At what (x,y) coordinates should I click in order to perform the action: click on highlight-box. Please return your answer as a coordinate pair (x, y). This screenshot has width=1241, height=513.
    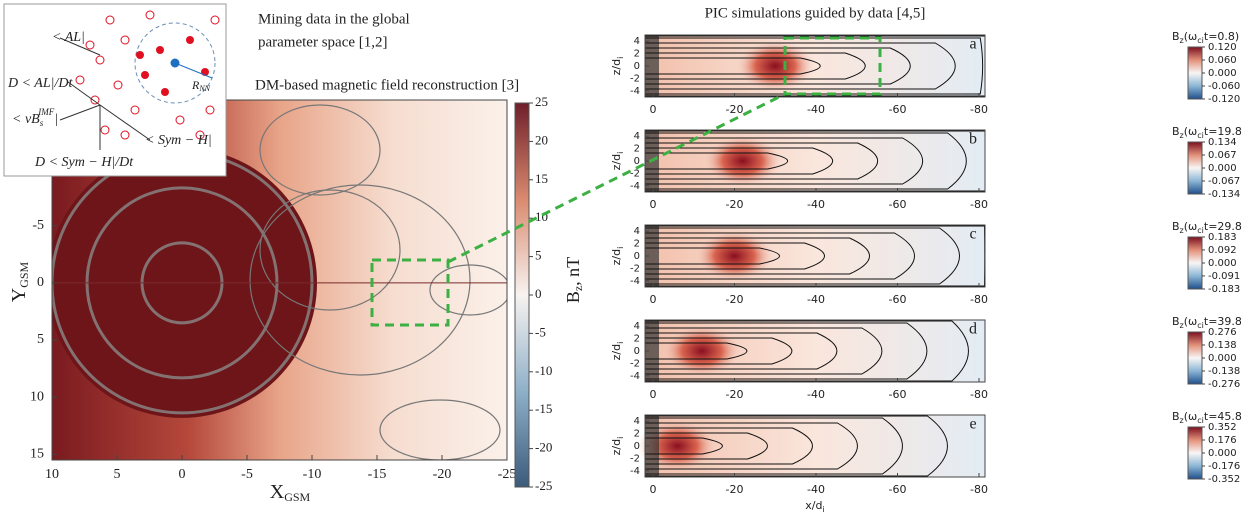
    Looking at the image, I should click on (832, 66).